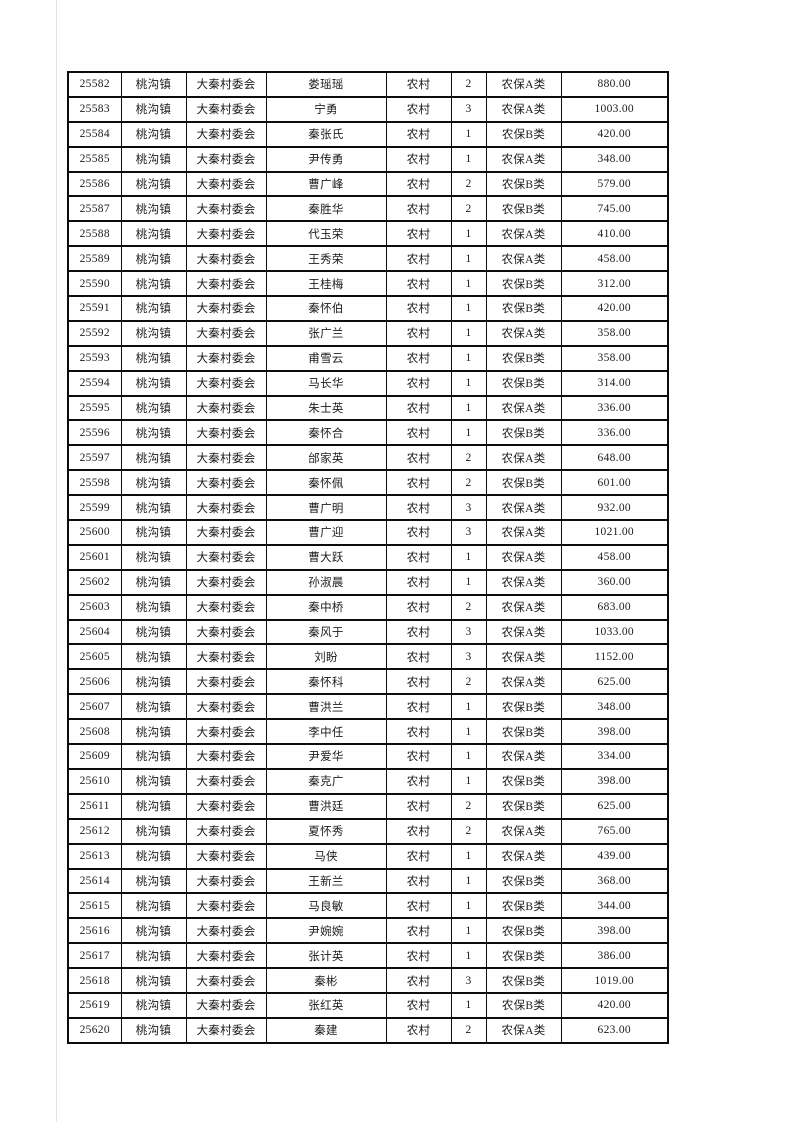  What do you see at coordinates (326, 209) in the screenshot?
I see `cell-person-name: 秦胜华` at bounding box center [326, 209].